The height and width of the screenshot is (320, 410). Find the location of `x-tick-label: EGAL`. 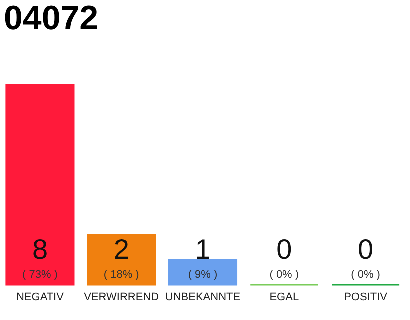

x-tick-label: EGAL is located at coordinates (285, 298).